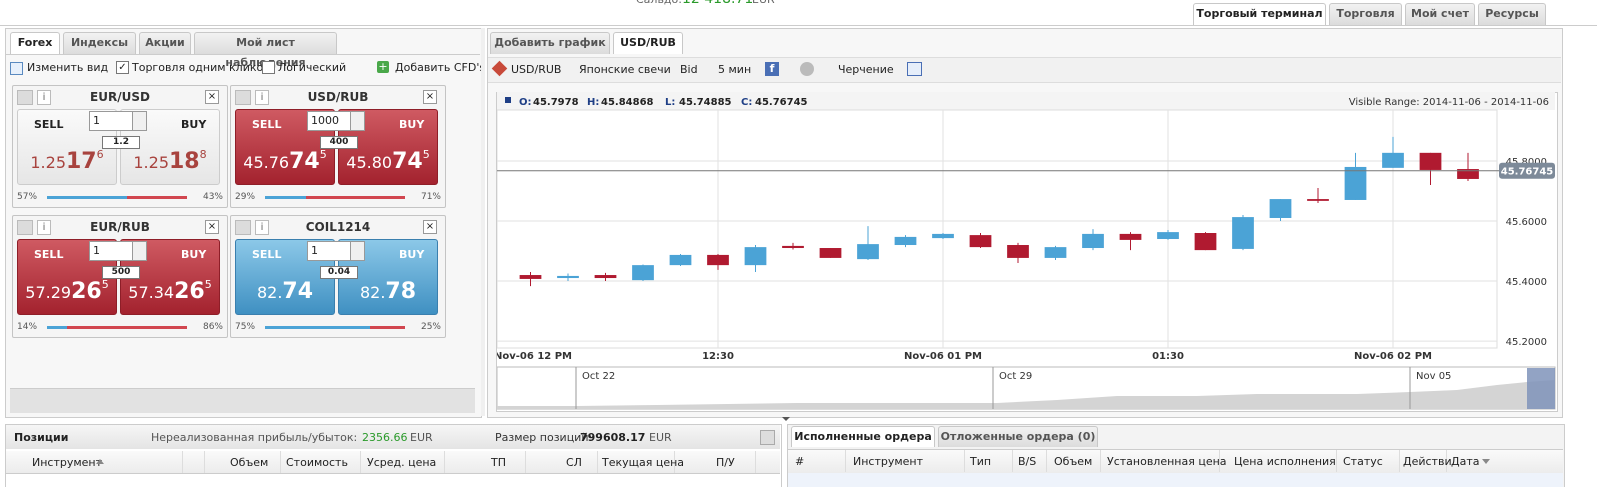  I want to click on column-header: П/У, so click(725, 462).